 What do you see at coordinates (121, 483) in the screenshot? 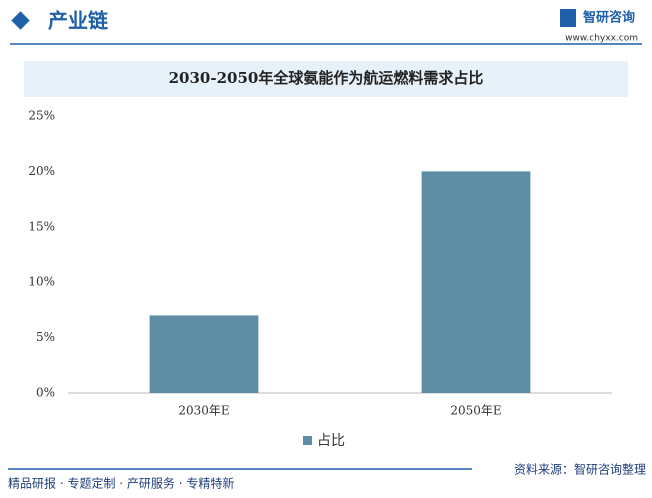
I see `footer-left: 精品研报 · 专题定制 · 产研服务 · 专精特新` at bounding box center [121, 483].